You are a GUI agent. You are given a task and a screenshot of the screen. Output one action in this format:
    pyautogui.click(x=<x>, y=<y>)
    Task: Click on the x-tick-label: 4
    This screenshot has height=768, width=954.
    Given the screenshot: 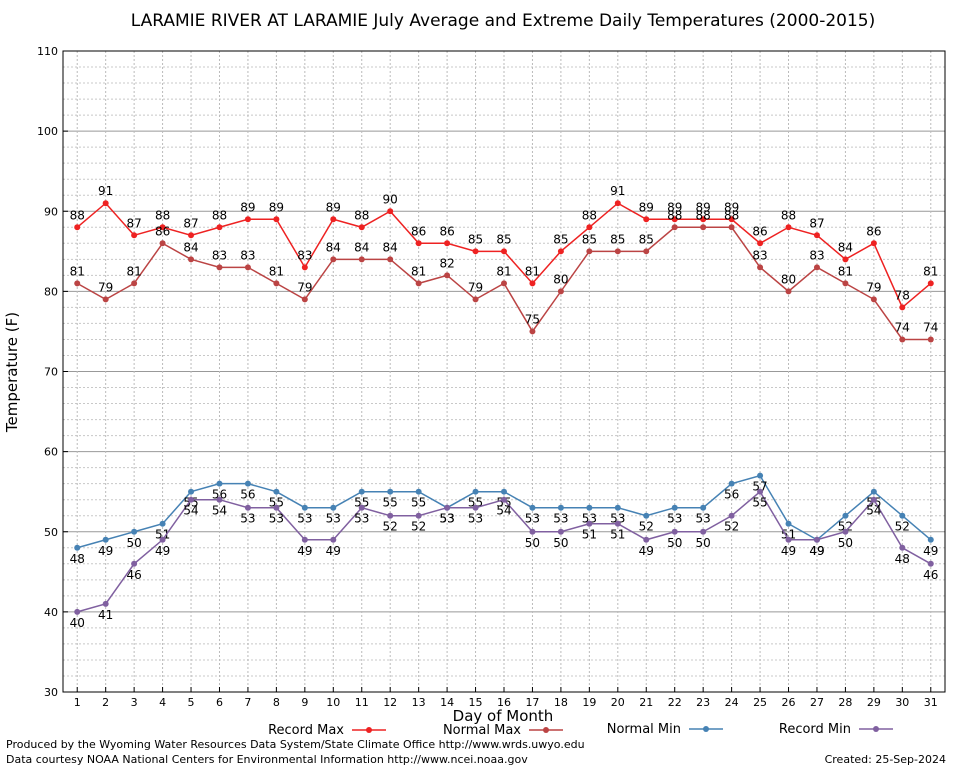 What is the action you would take?
    pyautogui.click(x=162, y=702)
    